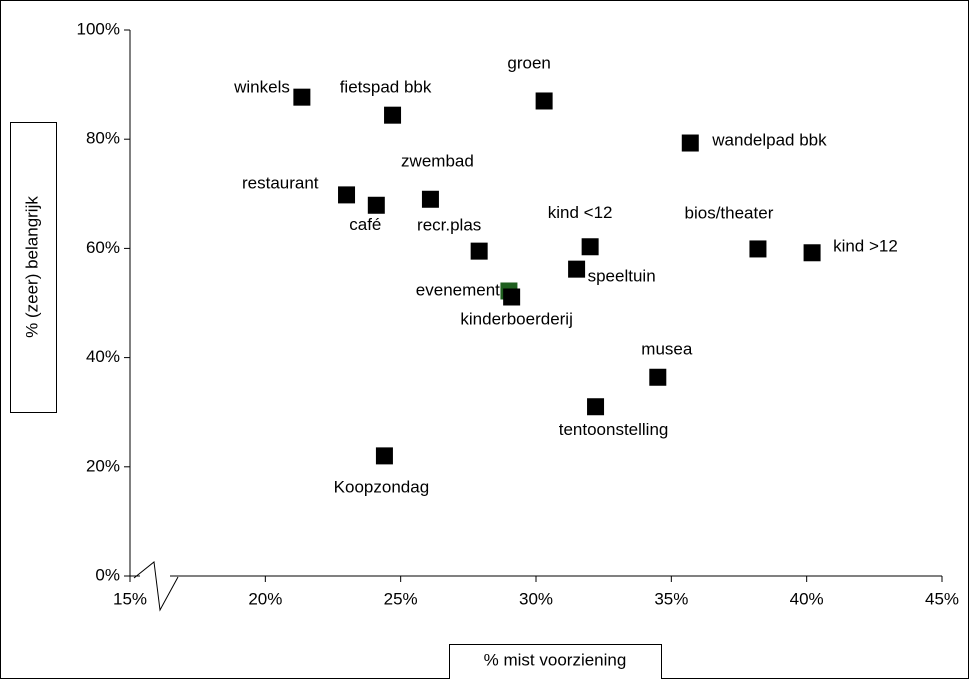  What do you see at coordinates (458, 289) in the screenshot?
I see `point-label: evenement` at bounding box center [458, 289].